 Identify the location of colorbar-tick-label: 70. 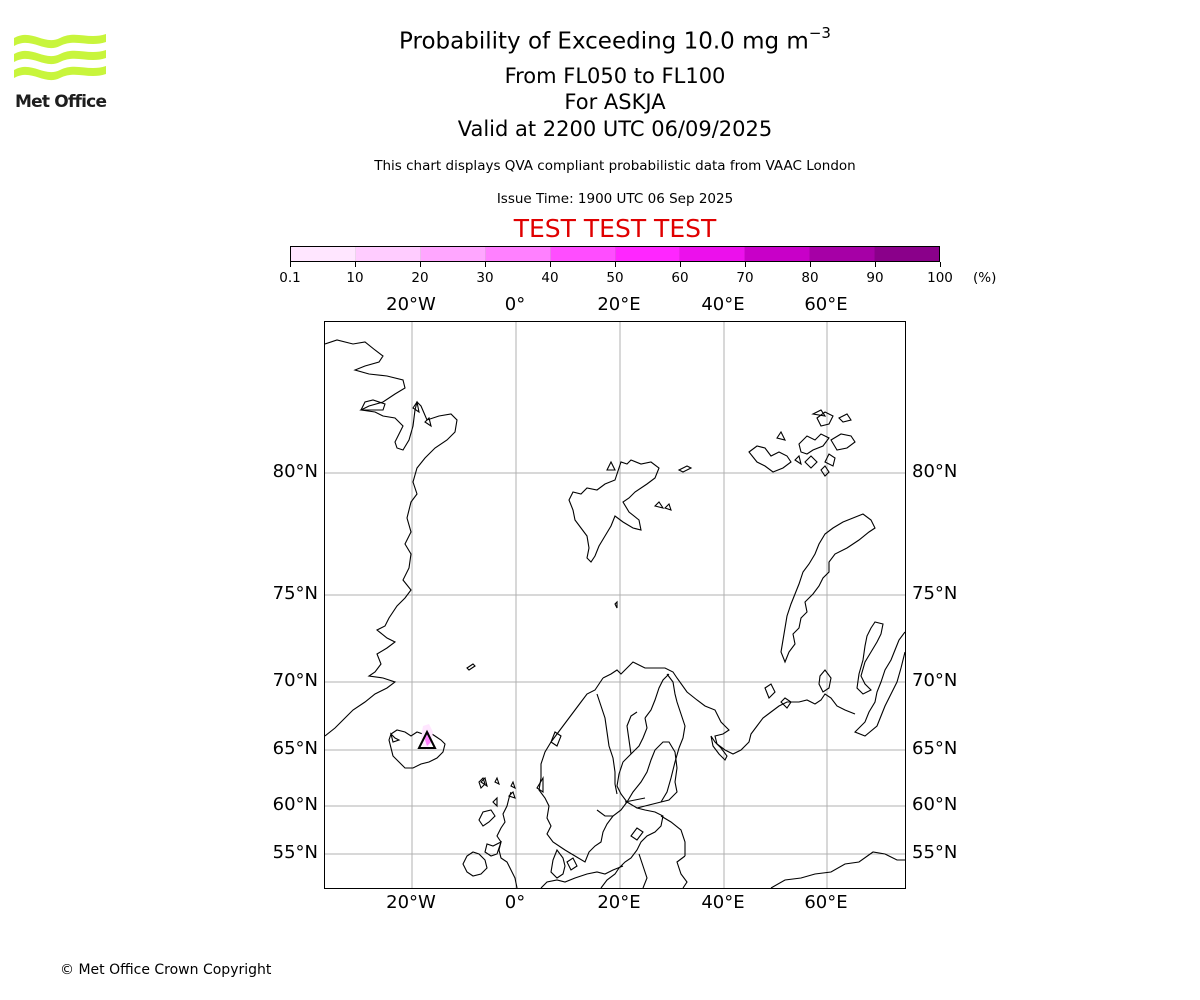
(745, 278).